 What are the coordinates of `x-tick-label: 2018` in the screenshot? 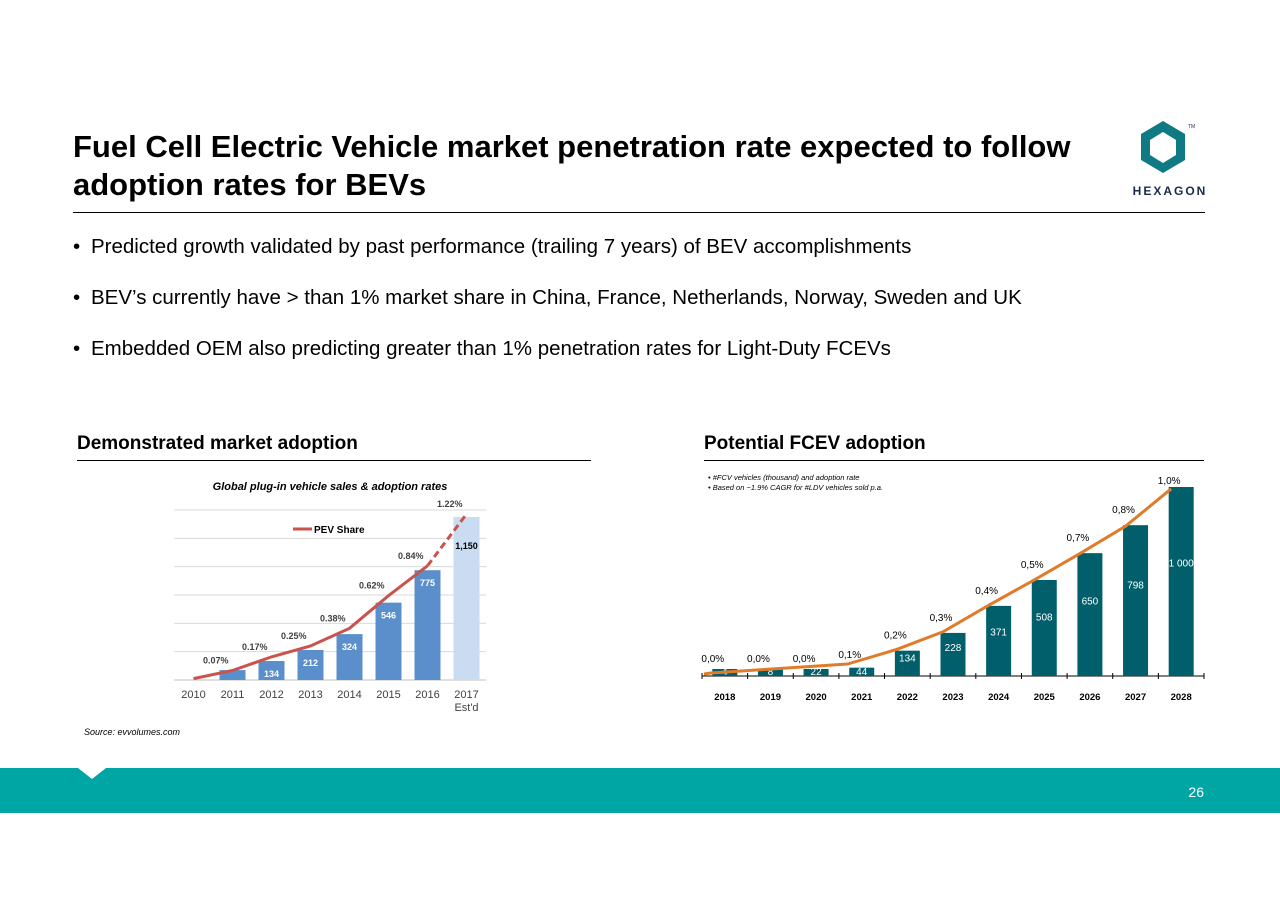 It's located at (724, 697).